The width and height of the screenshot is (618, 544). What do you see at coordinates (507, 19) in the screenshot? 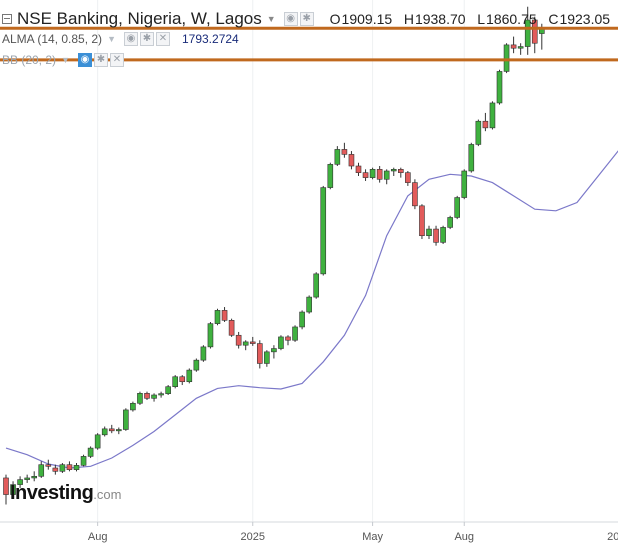
I see `ohlc-low: L1860.75` at bounding box center [507, 19].